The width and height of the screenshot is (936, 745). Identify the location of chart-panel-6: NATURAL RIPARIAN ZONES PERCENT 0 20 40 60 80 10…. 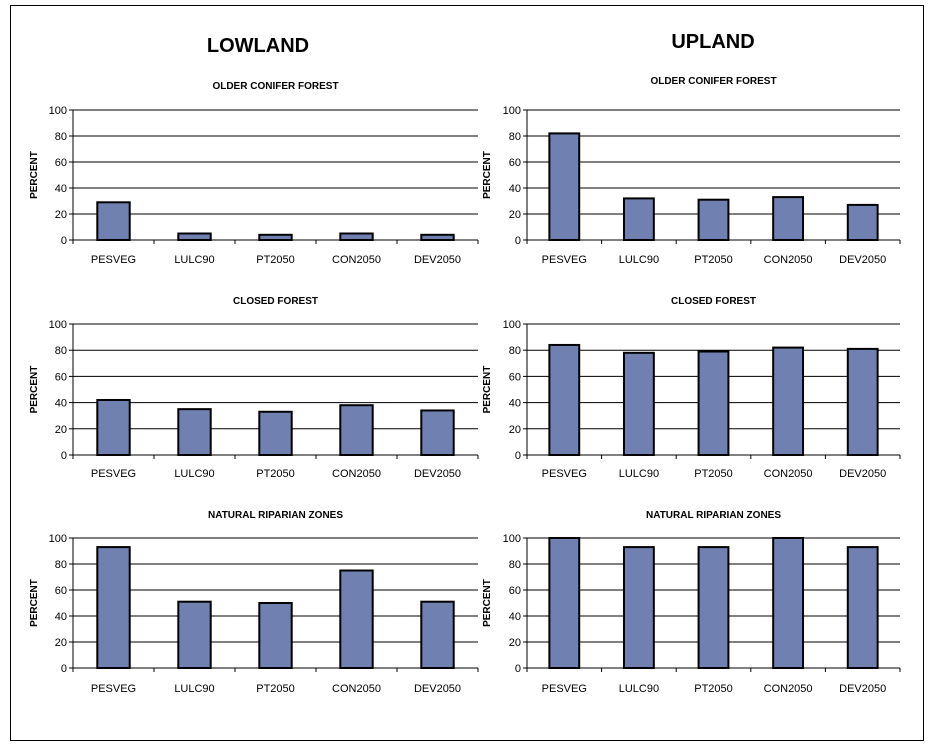
(691, 602).